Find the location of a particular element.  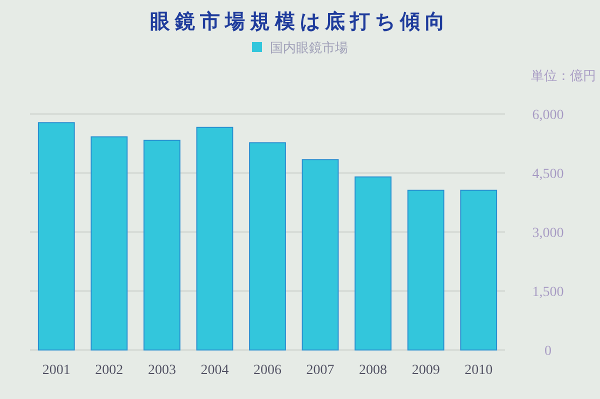

y-tick-label: 3,000 is located at coordinates (548, 233).